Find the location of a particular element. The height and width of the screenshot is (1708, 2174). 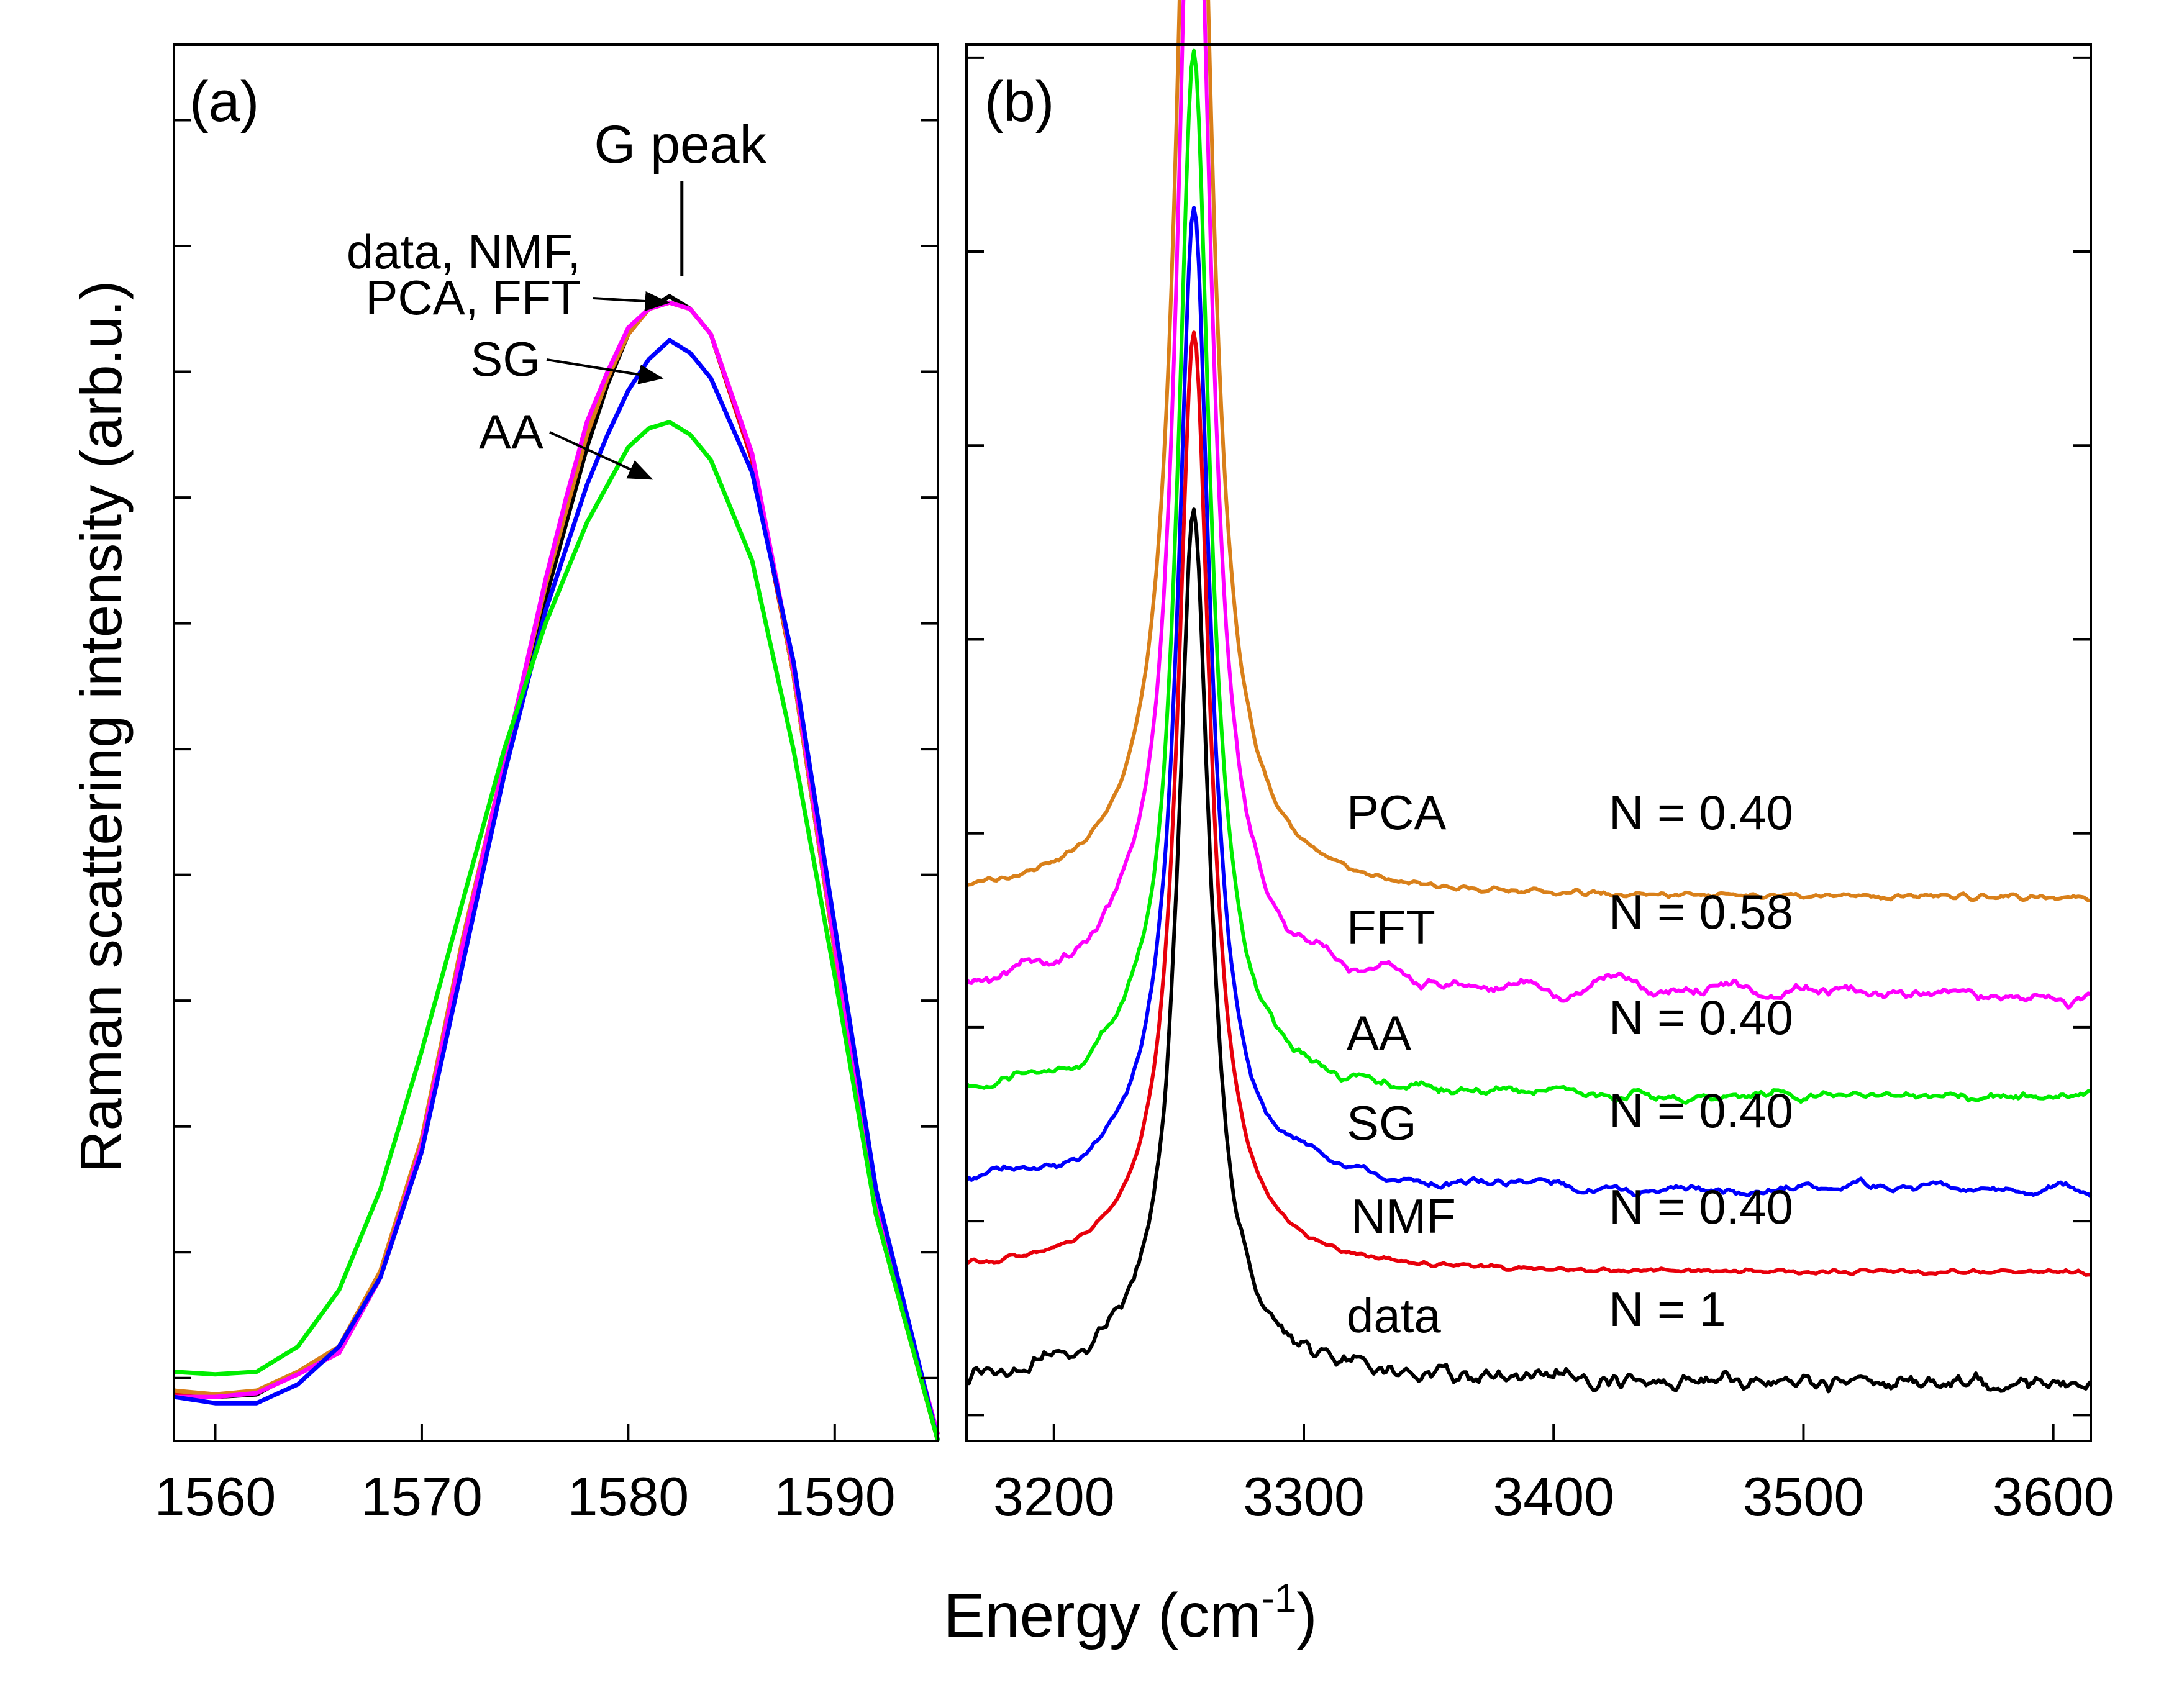

panel-a-label: (a) is located at coordinates (224, 102).